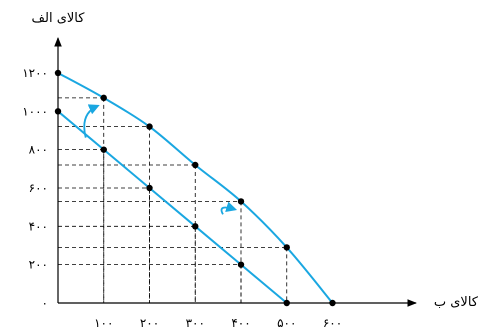 The width and height of the screenshot is (482, 335). Describe the element at coordinates (35, 111) in the screenshot. I see `y-tick-label: ۱۰۰۰` at that location.